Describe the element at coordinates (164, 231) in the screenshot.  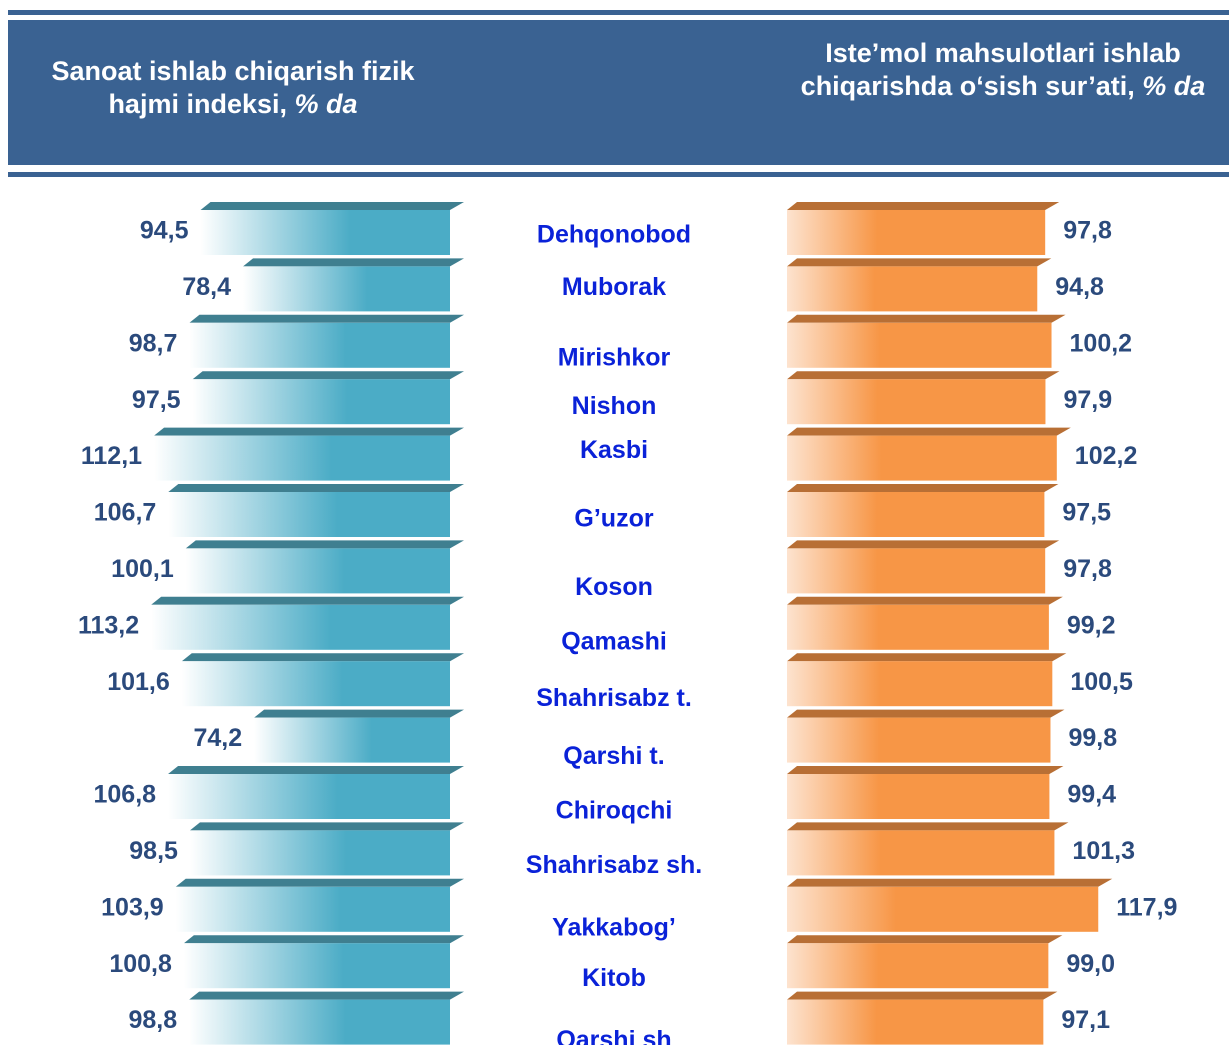
I see `value-label: 94,5` at that location.